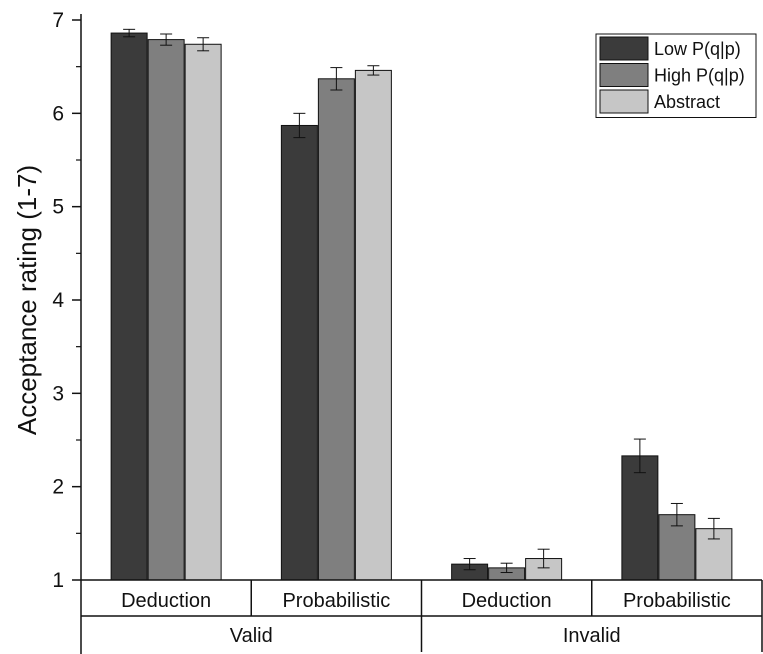  I want to click on y-tick-label: 2, so click(58, 487).